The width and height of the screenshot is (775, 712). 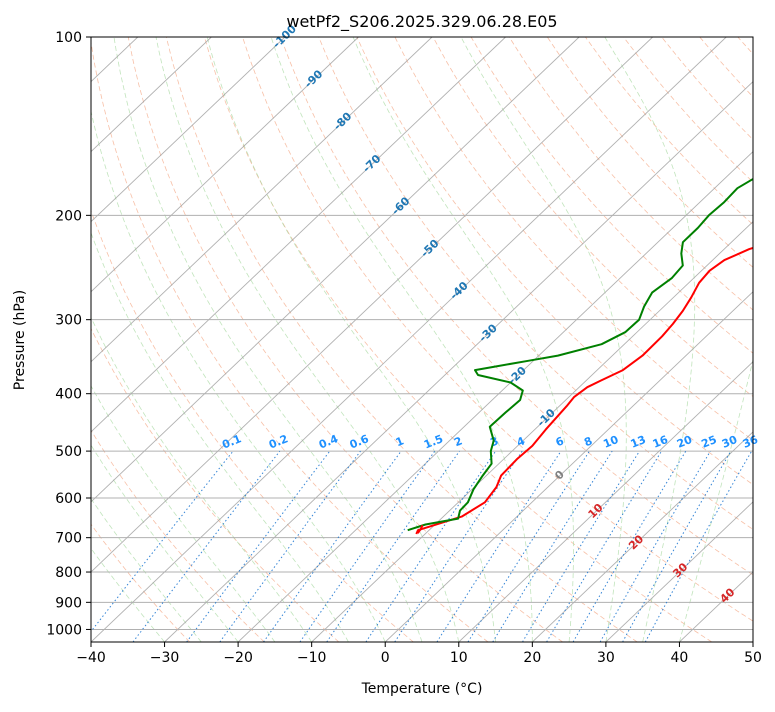 What do you see at coordinates (68, 38) in the screenshot?
I see `y-tick-label: 100` at bounding box center [68, 38].